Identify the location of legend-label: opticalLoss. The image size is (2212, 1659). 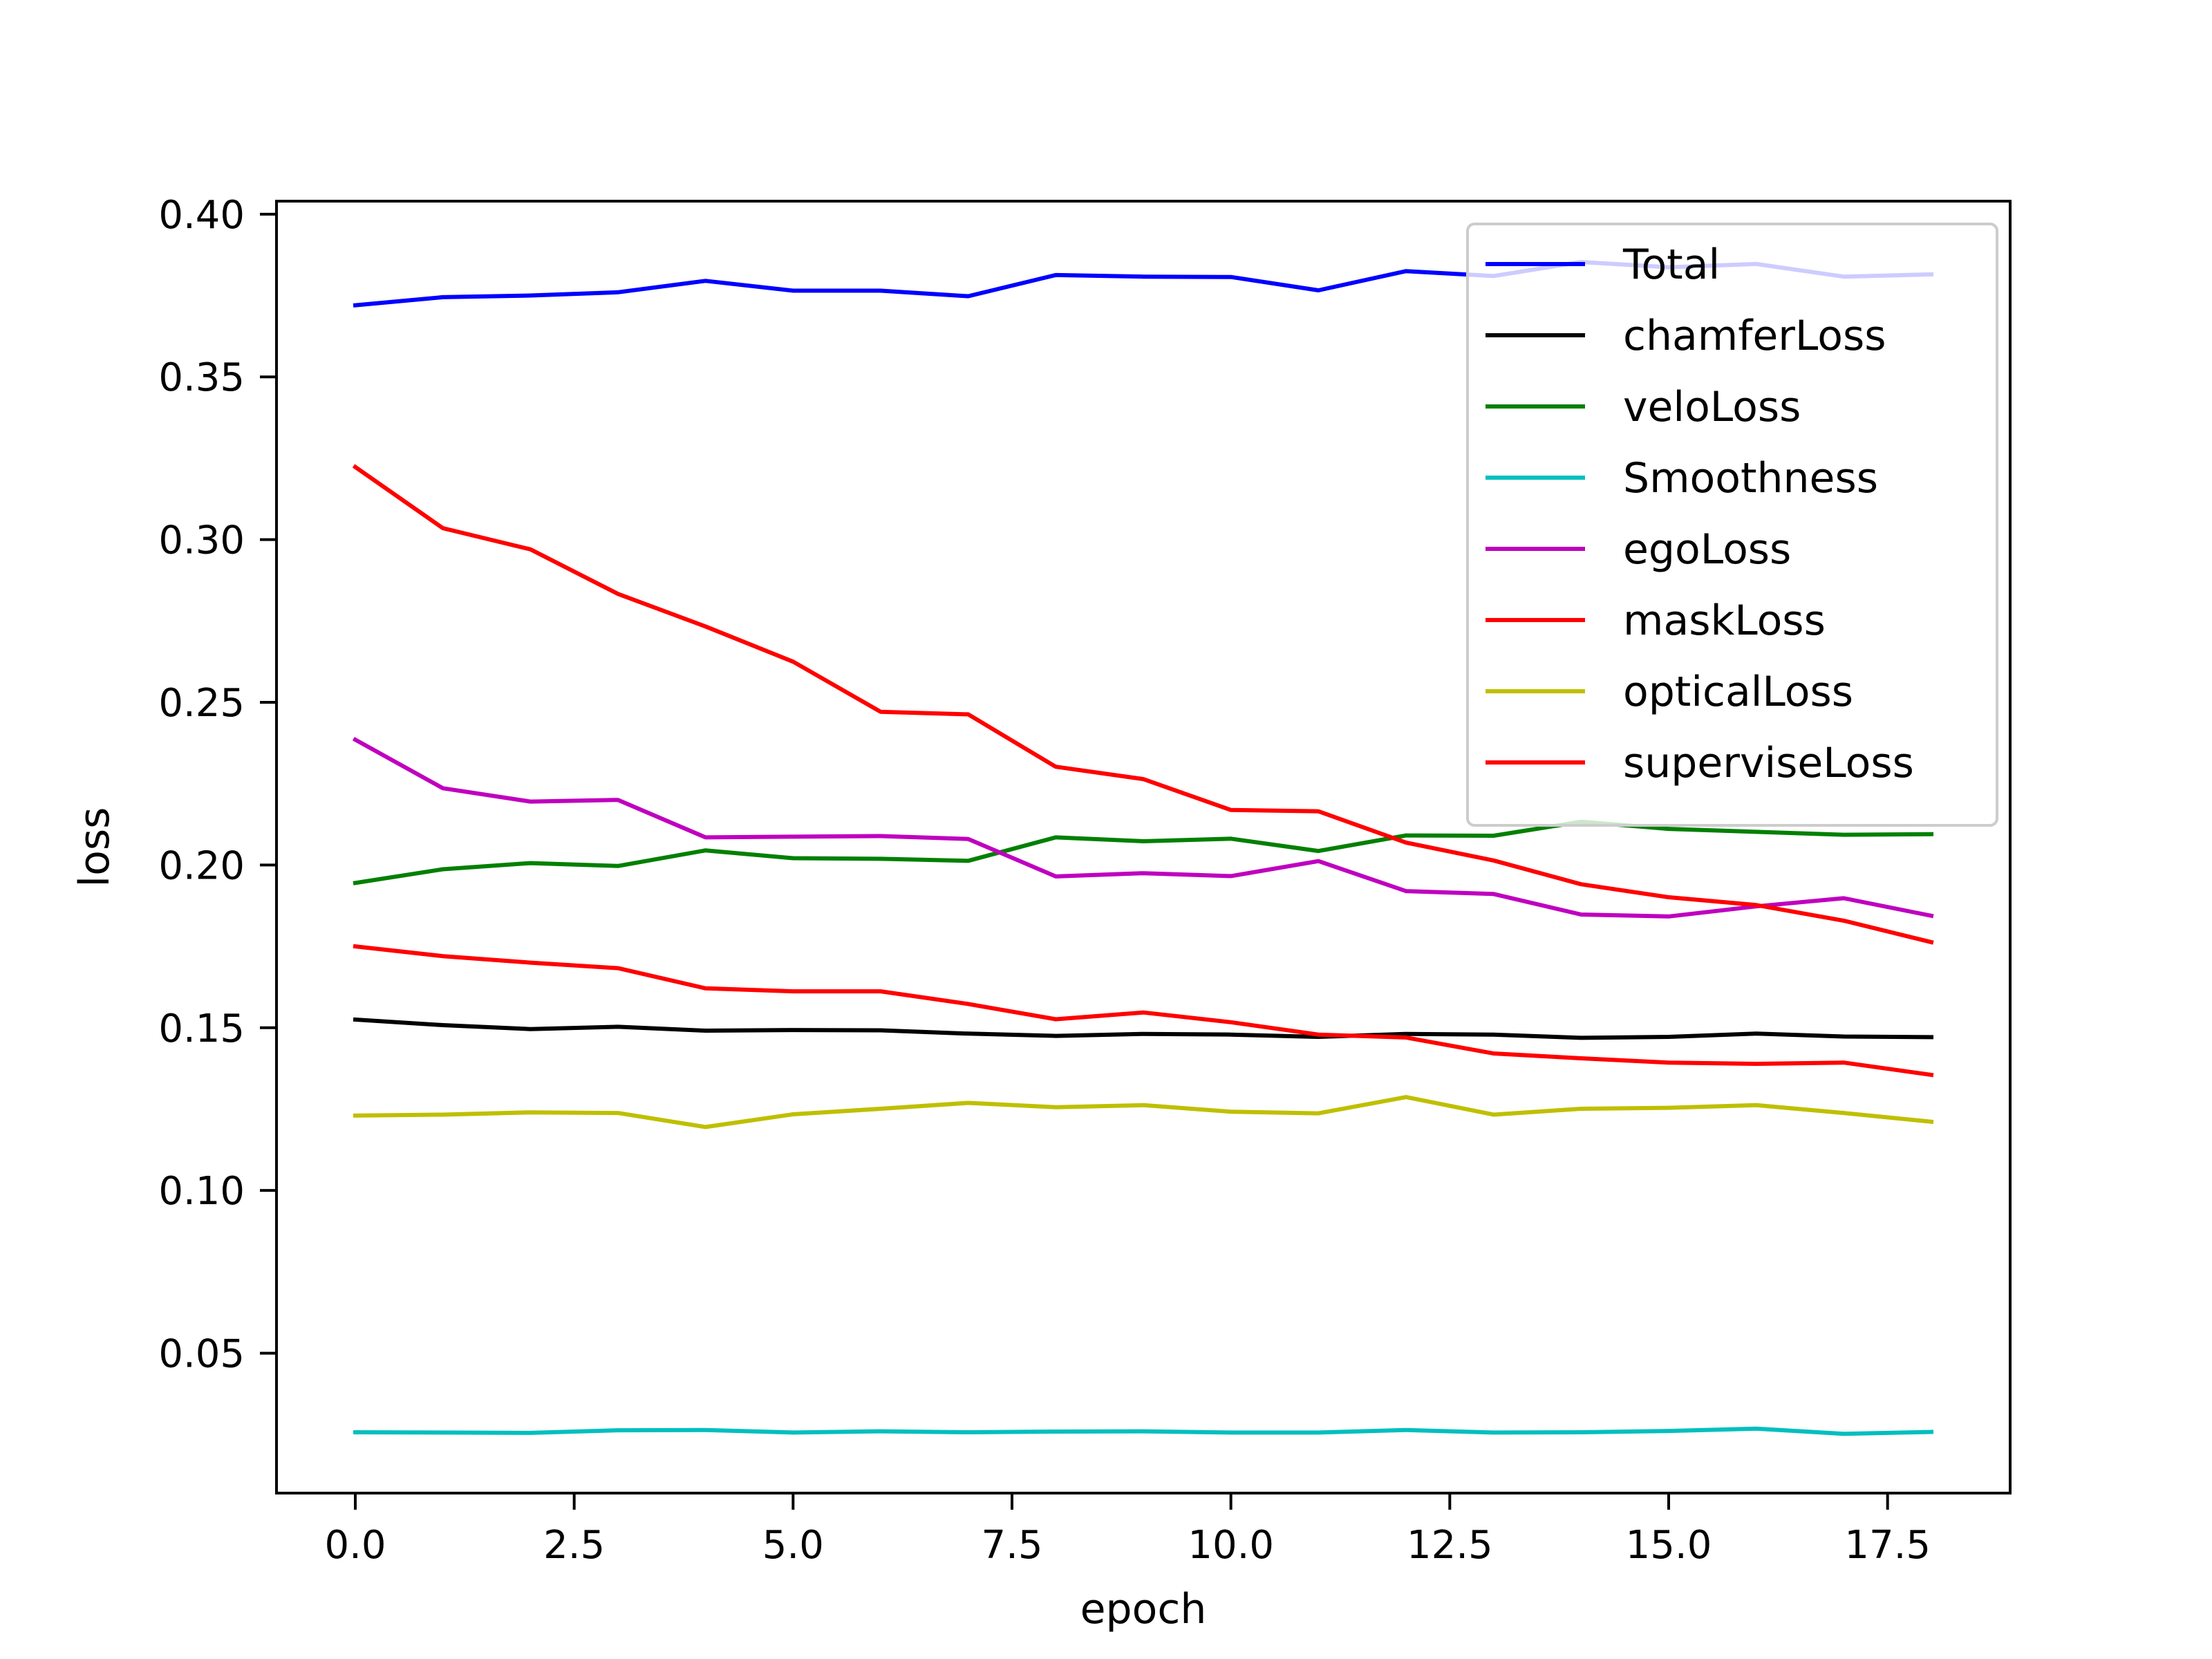
(1738, 692).